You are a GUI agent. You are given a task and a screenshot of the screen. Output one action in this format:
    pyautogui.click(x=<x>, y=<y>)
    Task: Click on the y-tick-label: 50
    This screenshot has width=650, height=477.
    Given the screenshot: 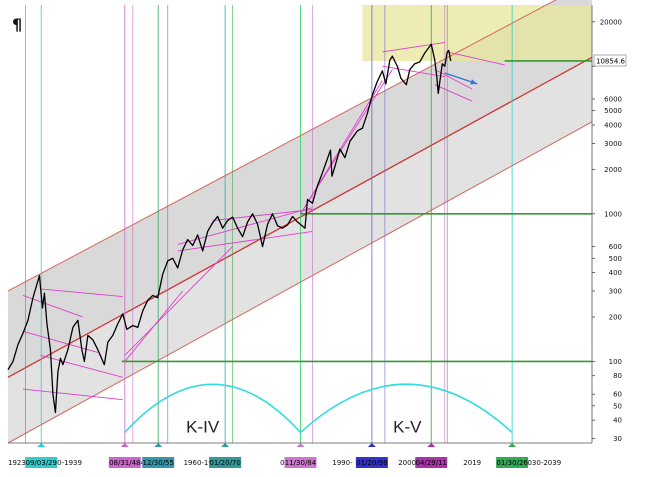 What is the action you would take?
    pyautogui.click(x=617, y=406)
    